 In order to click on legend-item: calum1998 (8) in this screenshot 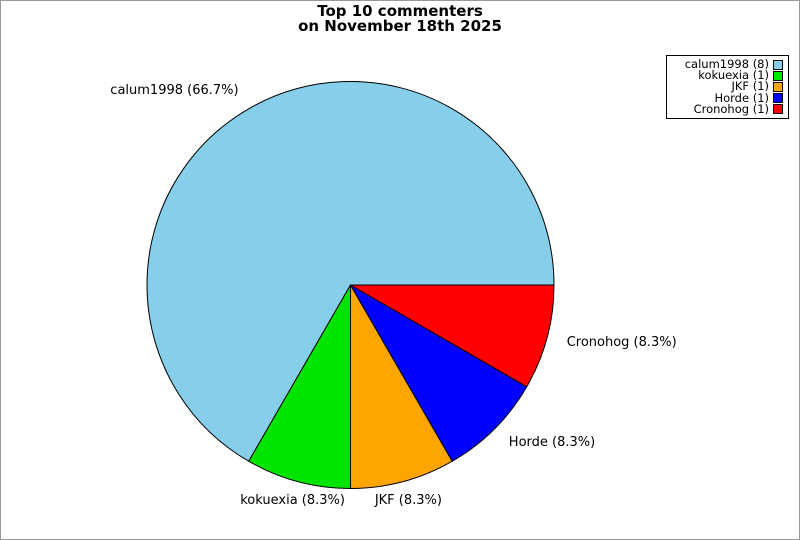, I will do `click(727, 64)`.